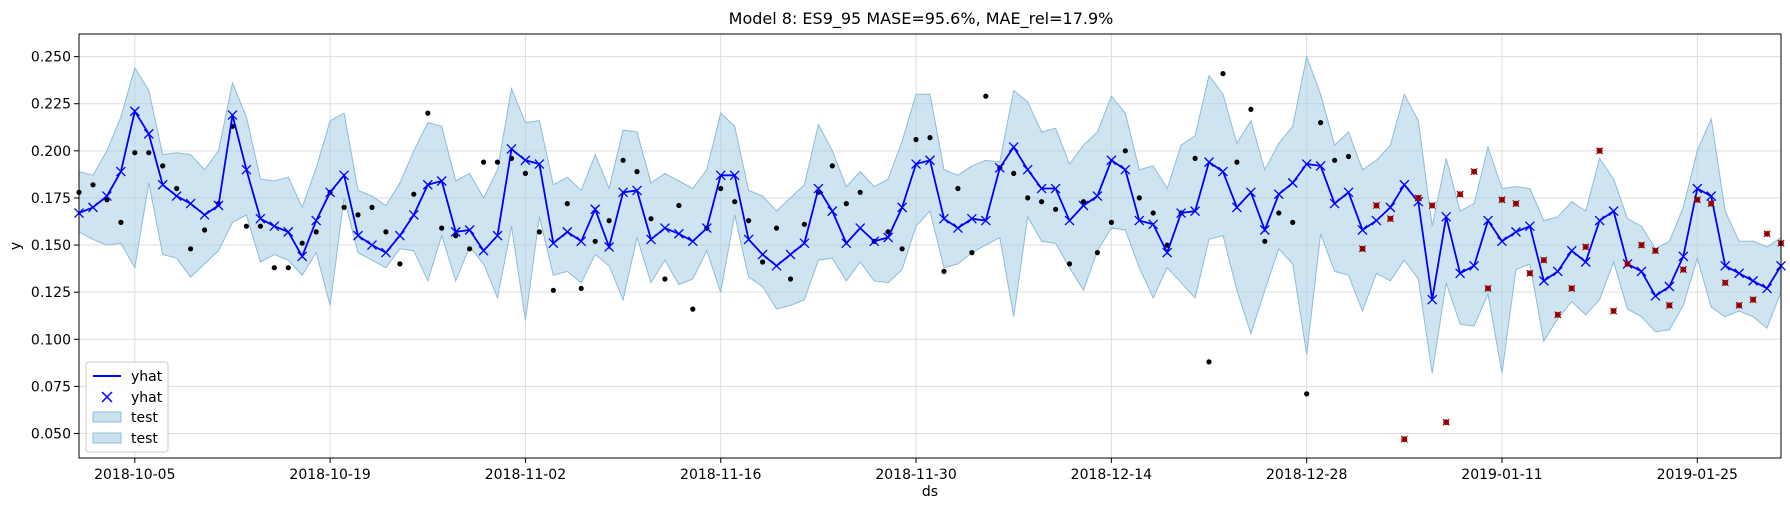 The image size is (1790, 512). I want to click on legend-yhat-marker-label: yhat, so click(147, 398).